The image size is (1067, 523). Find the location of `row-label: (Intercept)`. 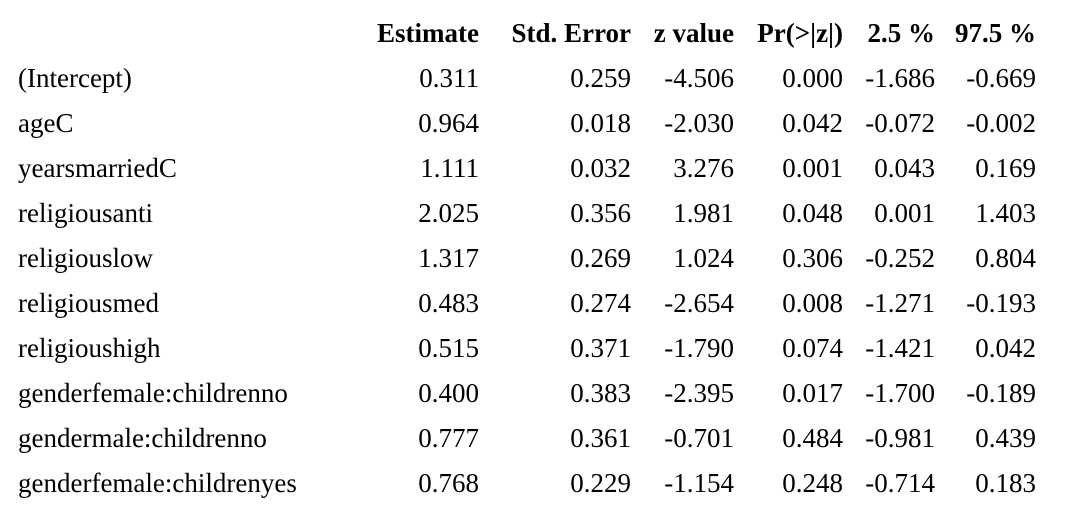

row-label: (Intercept) is located at coordinates (75, 77).